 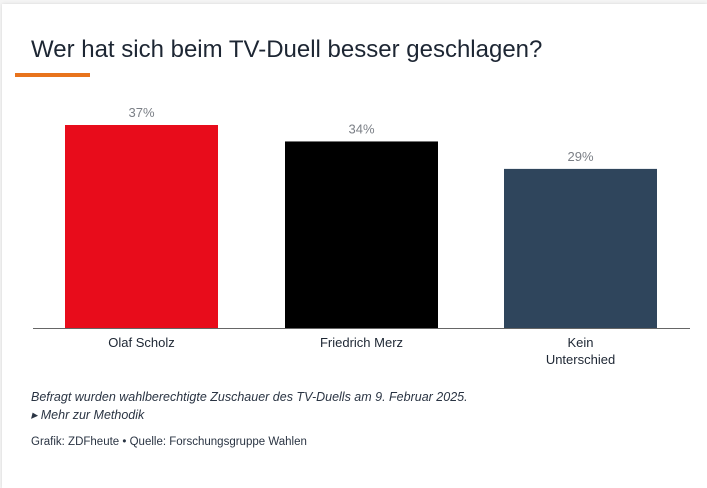 I want to click on category-label: Friedrich Merz, so click(x=361, y=342).